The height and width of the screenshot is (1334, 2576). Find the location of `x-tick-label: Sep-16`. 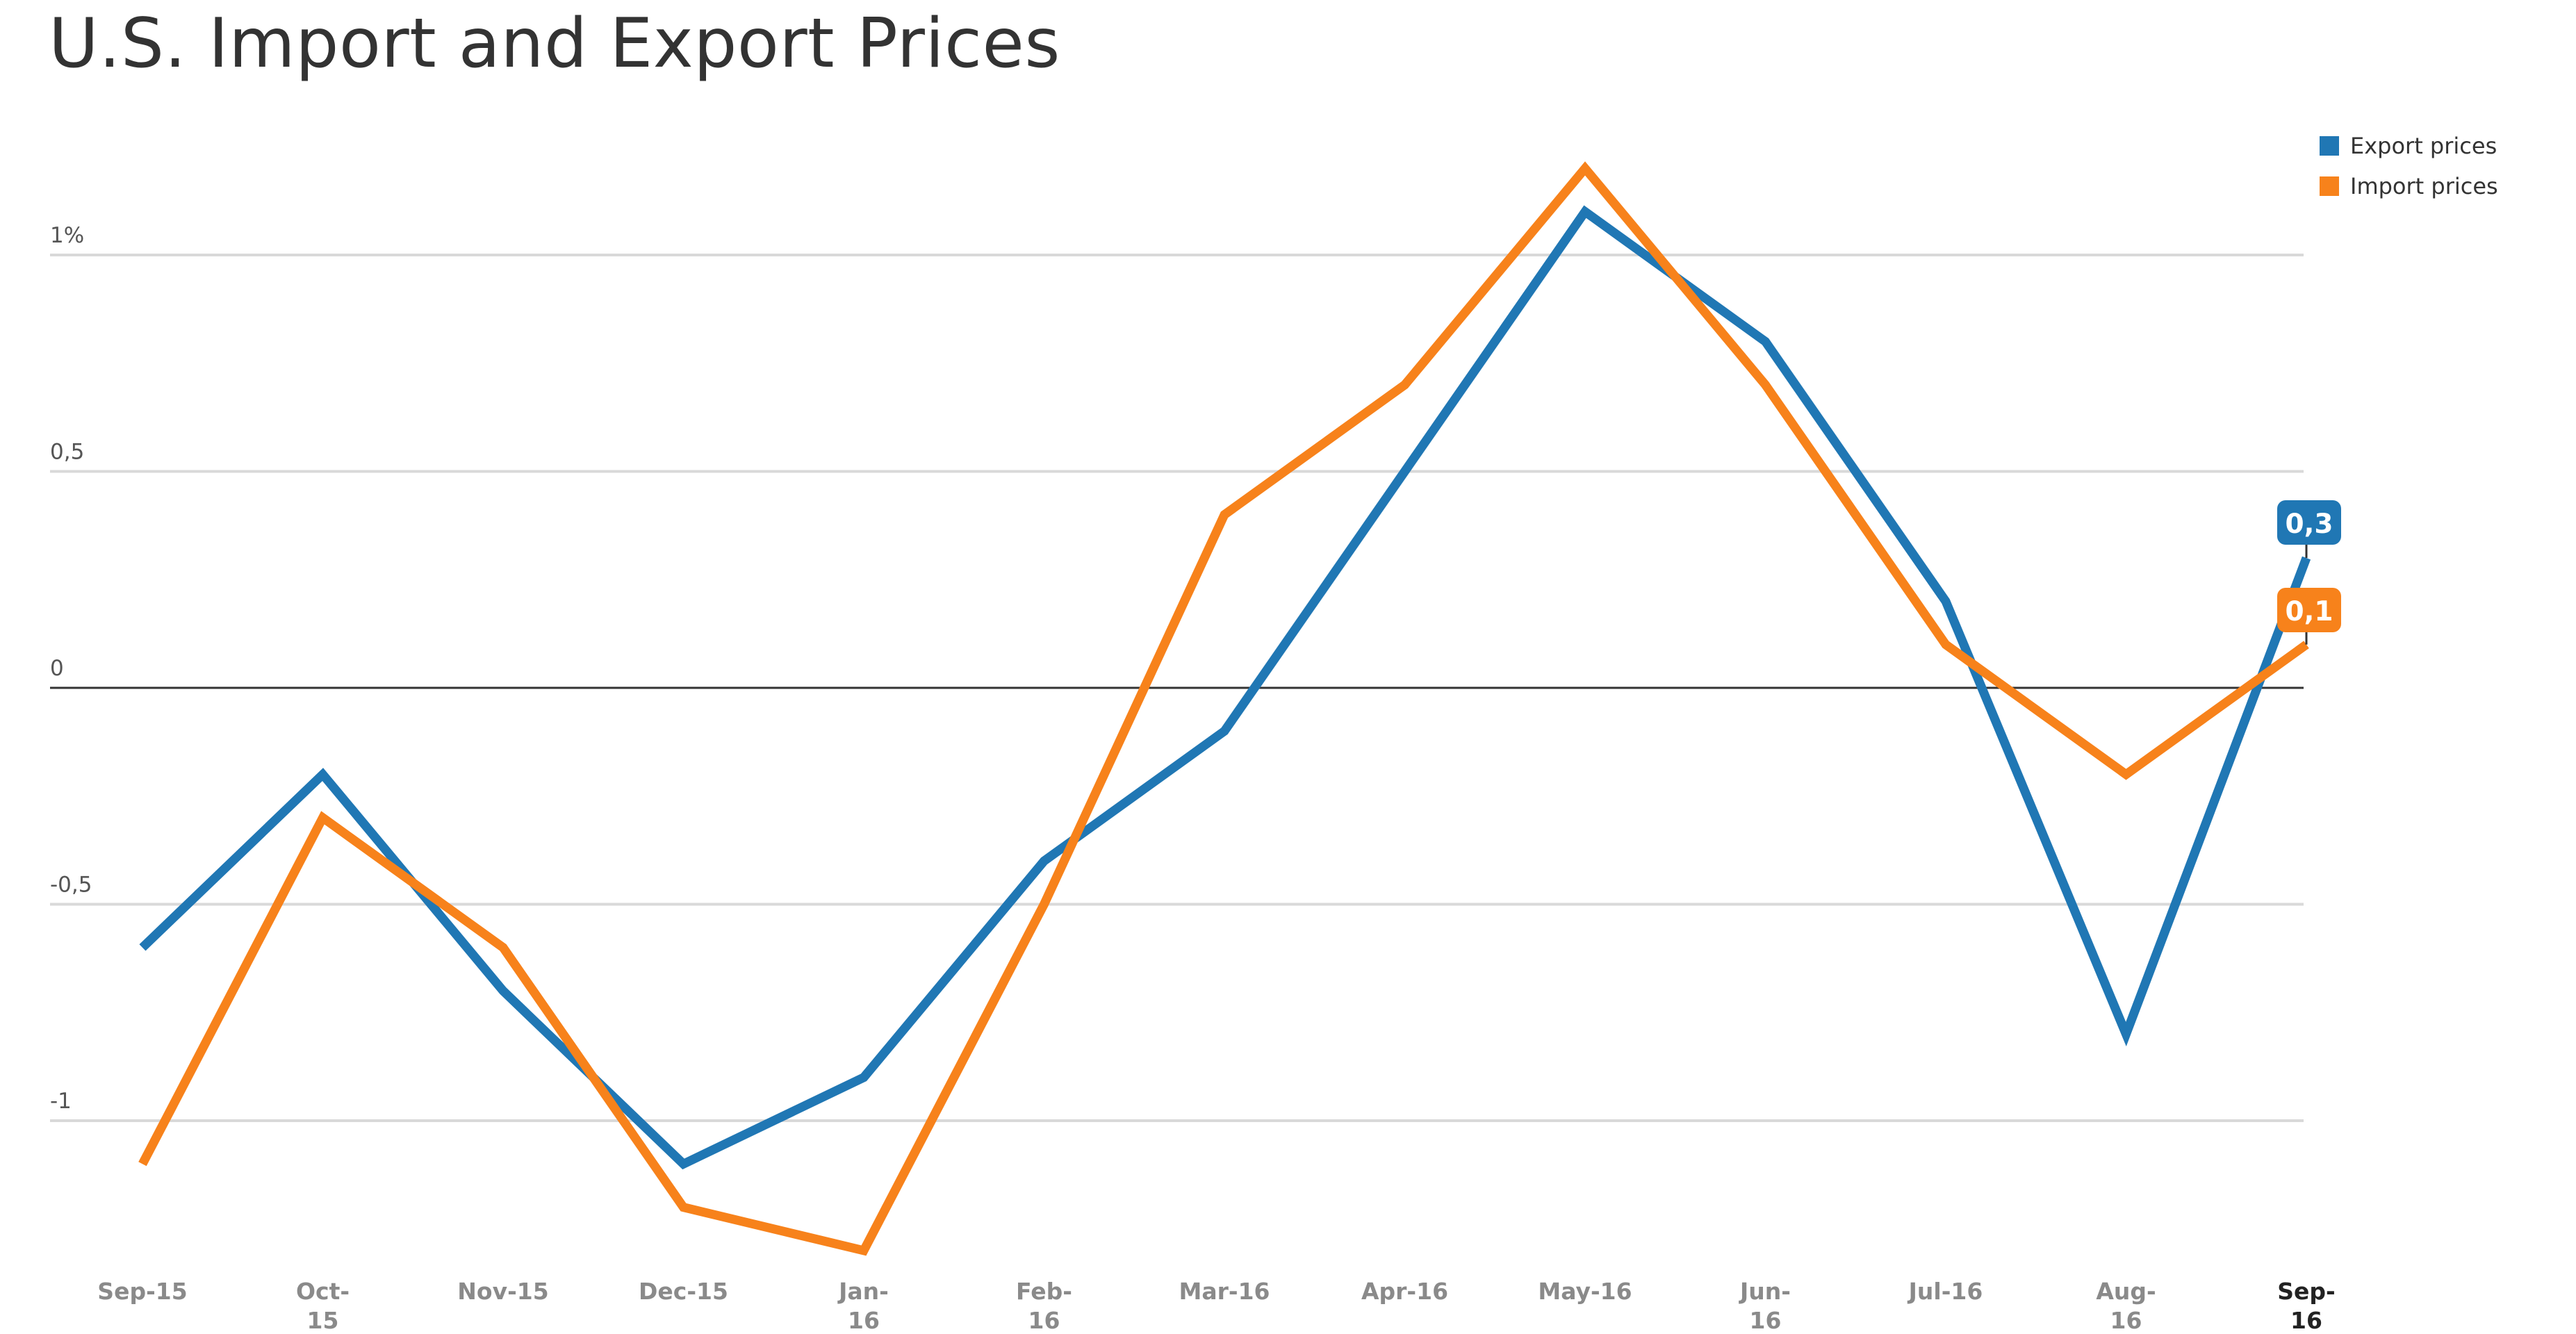

x-tick-label: Sep-16 is located at coordinates (2306, 1306).